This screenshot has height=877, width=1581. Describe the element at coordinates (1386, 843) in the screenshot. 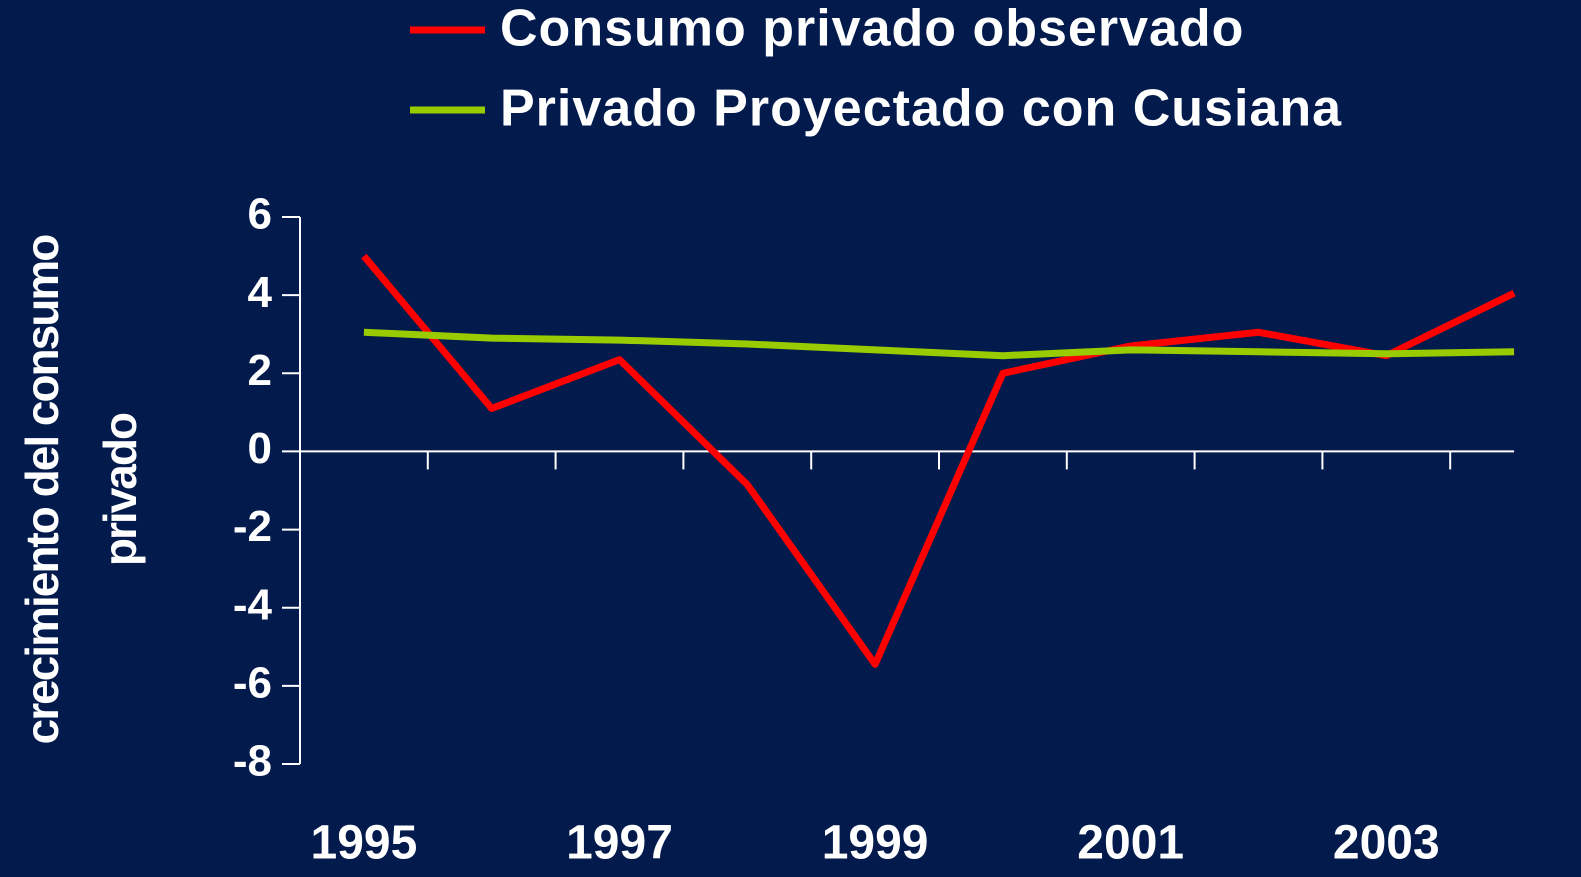

I see `x-tick-label: 2003` at that location.